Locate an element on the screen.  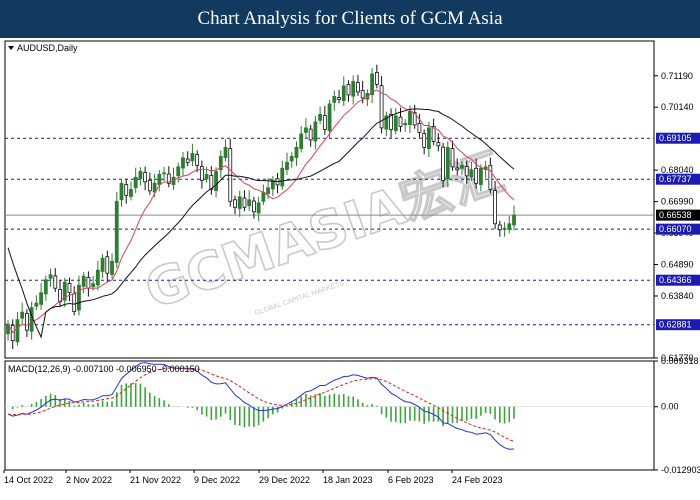
price-y-tick-label: 0.66990 is located at coordinates (677, 202).